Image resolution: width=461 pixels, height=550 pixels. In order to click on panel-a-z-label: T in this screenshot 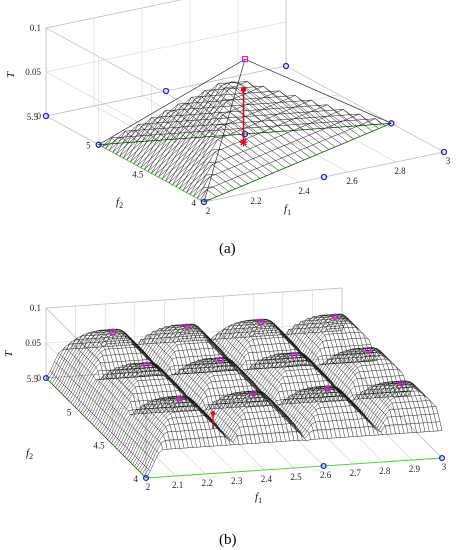, I will do `click(11, 74)`.